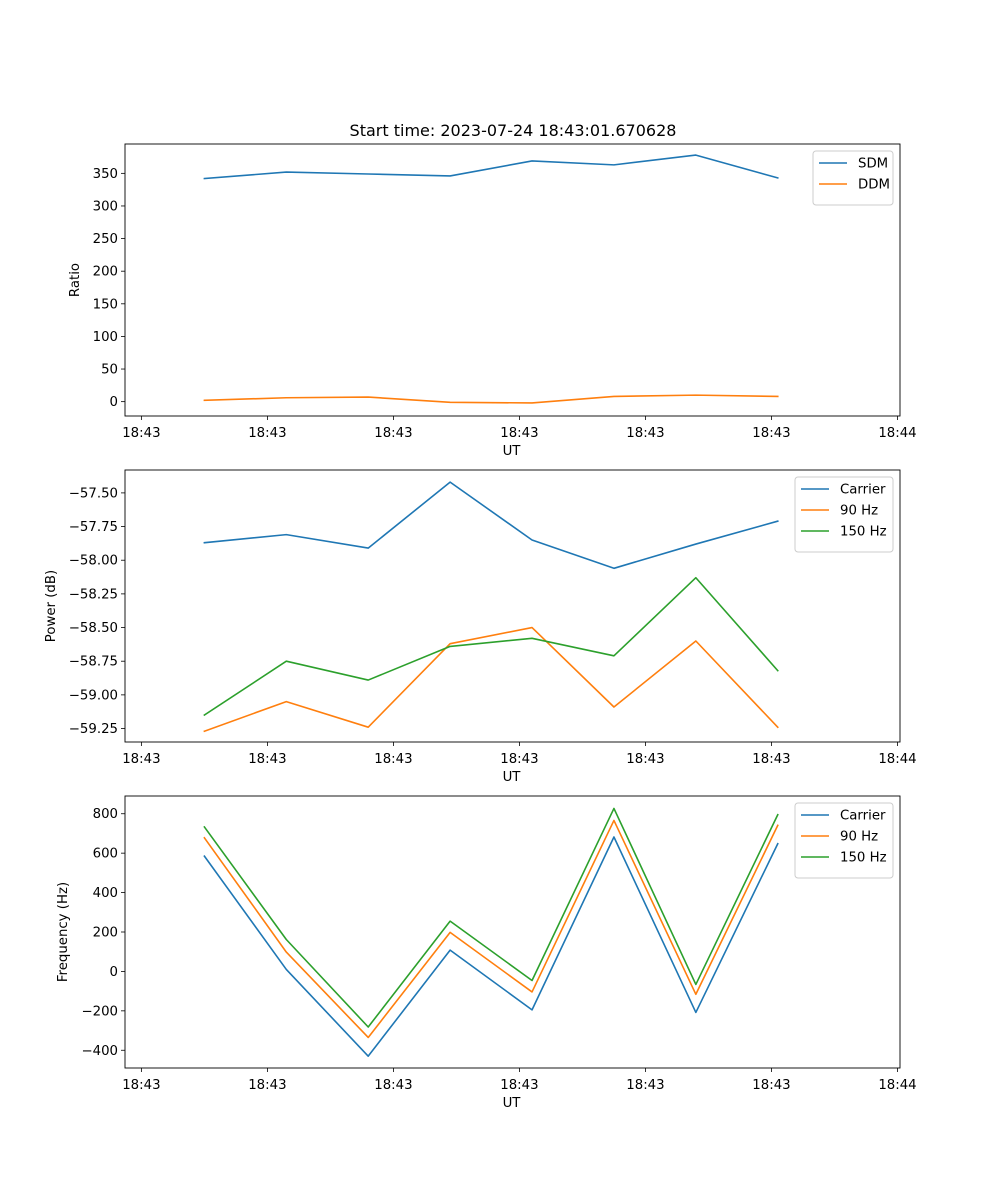 The width and height of the screenshot is (1000, 1200). I want to click on y-tick-label: 150, so click(105, 304).